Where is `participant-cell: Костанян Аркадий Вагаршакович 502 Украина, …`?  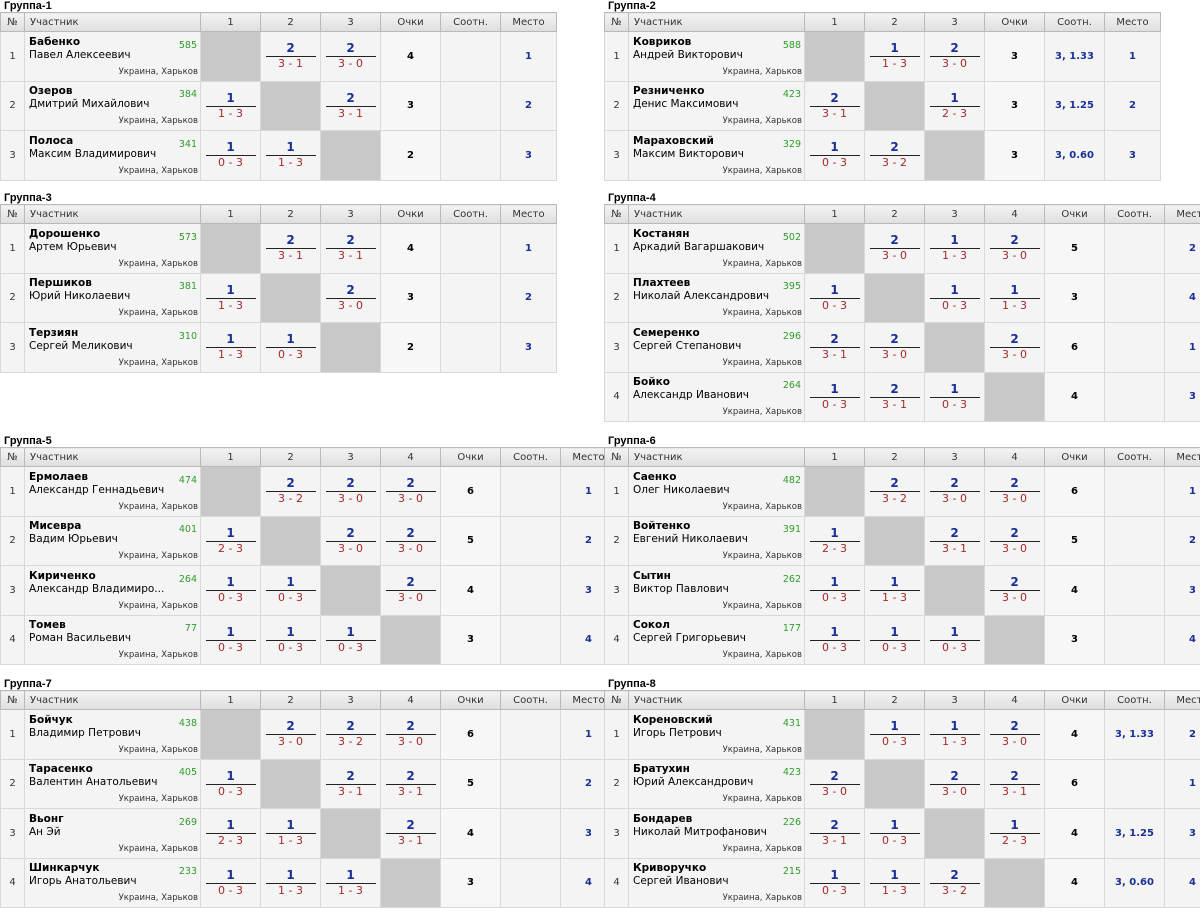 participant-cell: Костанян Аркадий Вагаршакович 502 Украина, … is located at coordinates (716, 248).